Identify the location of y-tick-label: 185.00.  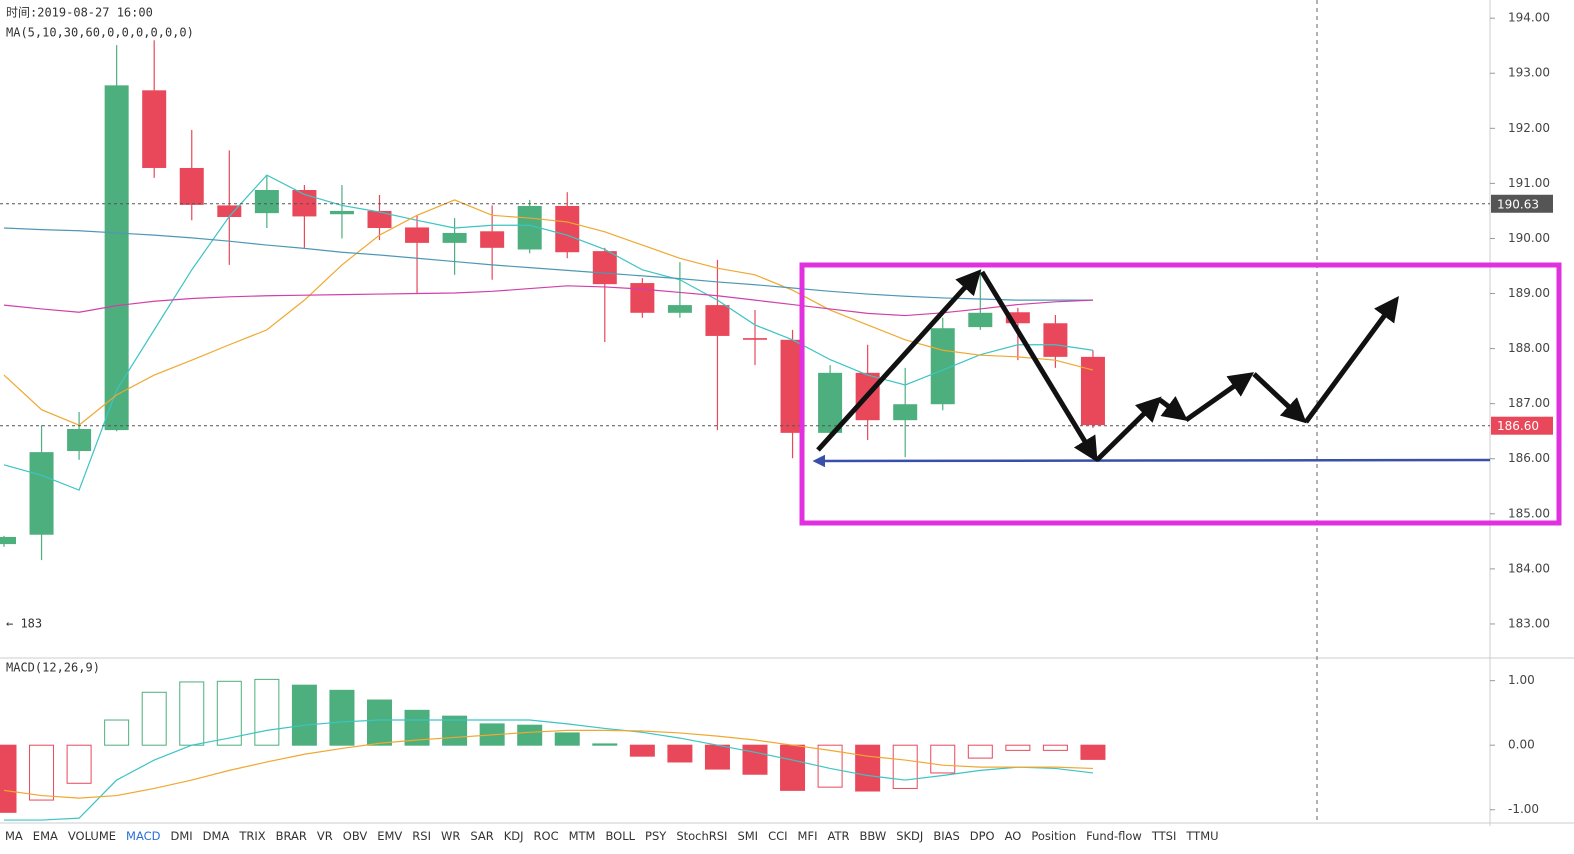
(1529, 513).